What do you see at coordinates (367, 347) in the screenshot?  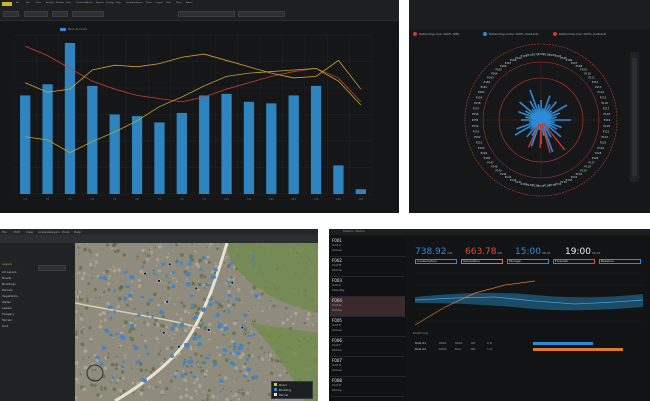 I see `unit-card: F006 Unit F Online` at bounding box center [367, 347].